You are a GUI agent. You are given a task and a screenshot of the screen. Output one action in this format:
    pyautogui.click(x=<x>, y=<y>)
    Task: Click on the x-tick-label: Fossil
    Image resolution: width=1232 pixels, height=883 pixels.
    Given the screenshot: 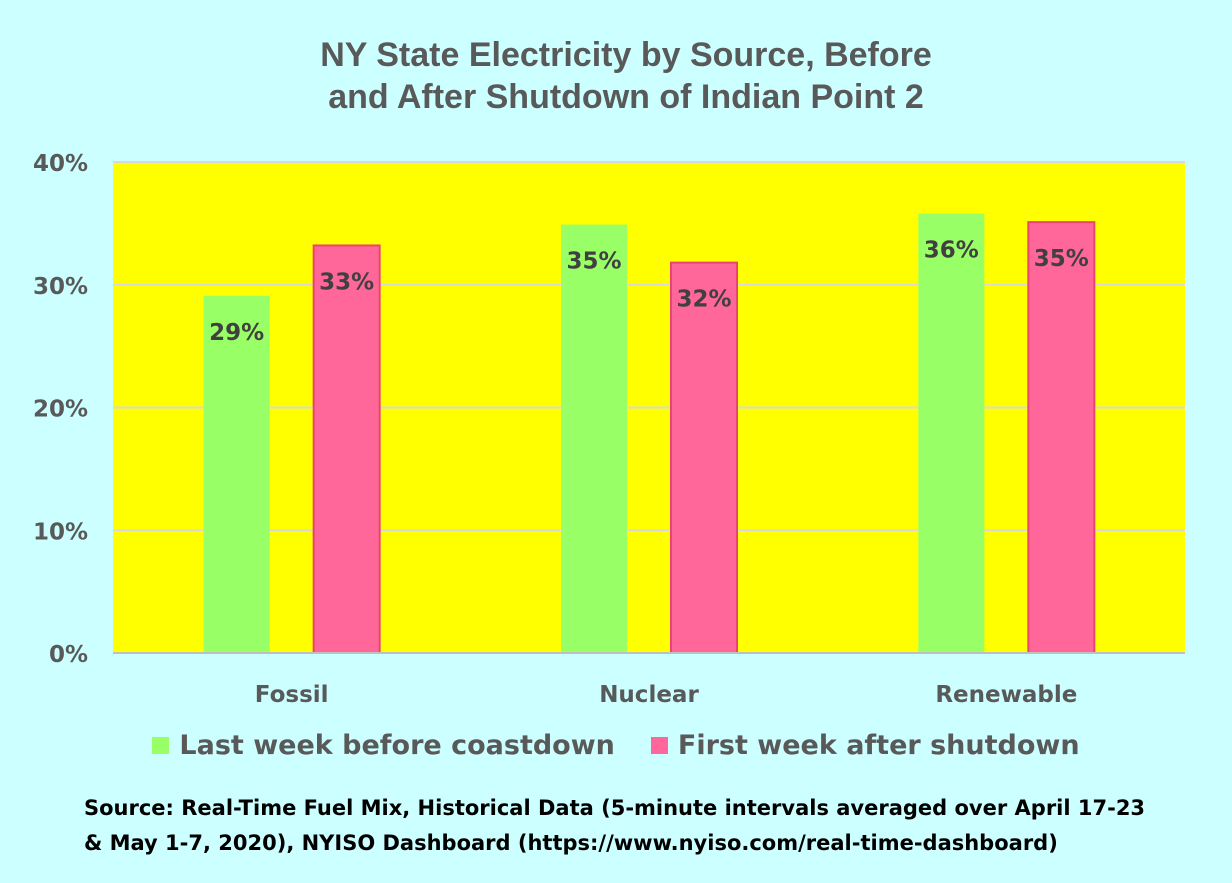 What is the action you would take?
    pyautogui.click(x=292, y=695)
    